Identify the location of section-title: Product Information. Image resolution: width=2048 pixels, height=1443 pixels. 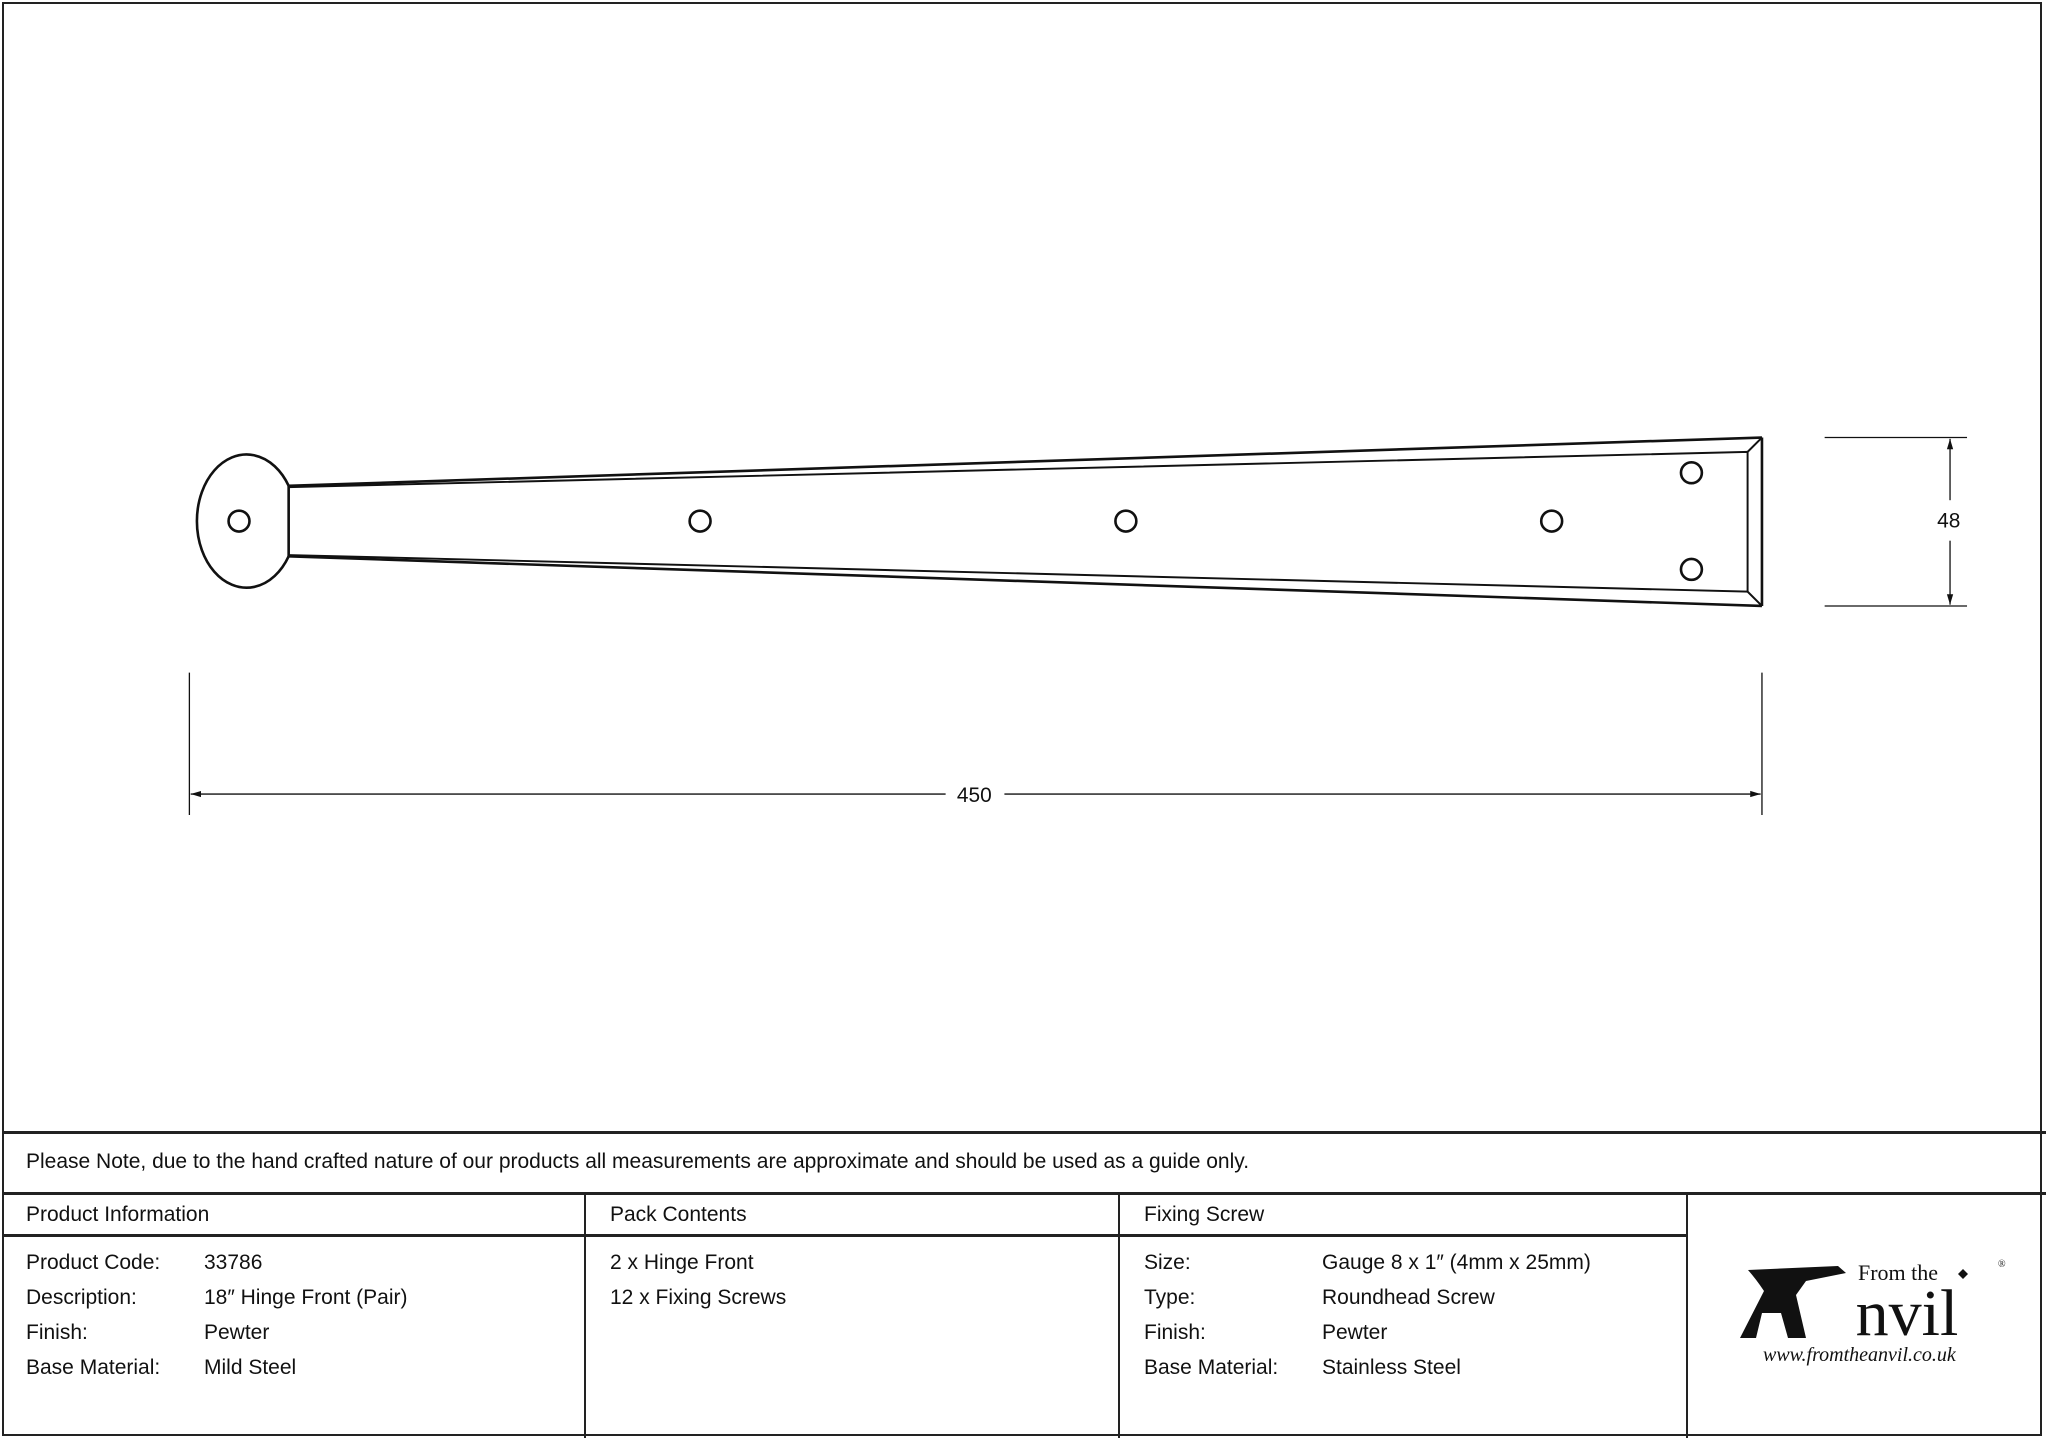
(293, 1216).